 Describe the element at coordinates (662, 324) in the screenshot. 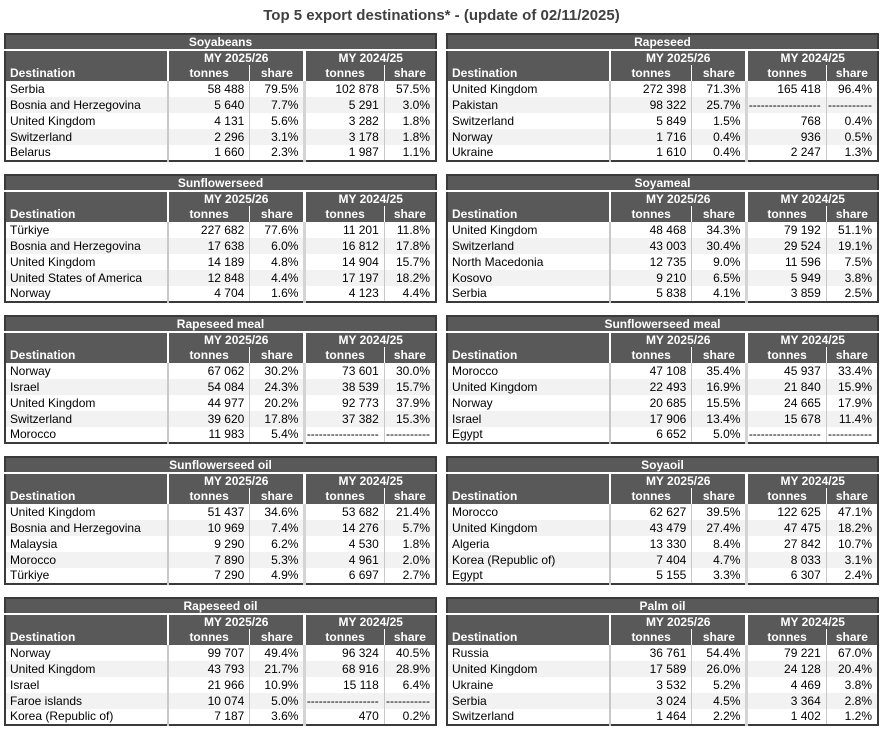

I see `table-title-row: Sunflowerseed meal` at that location.